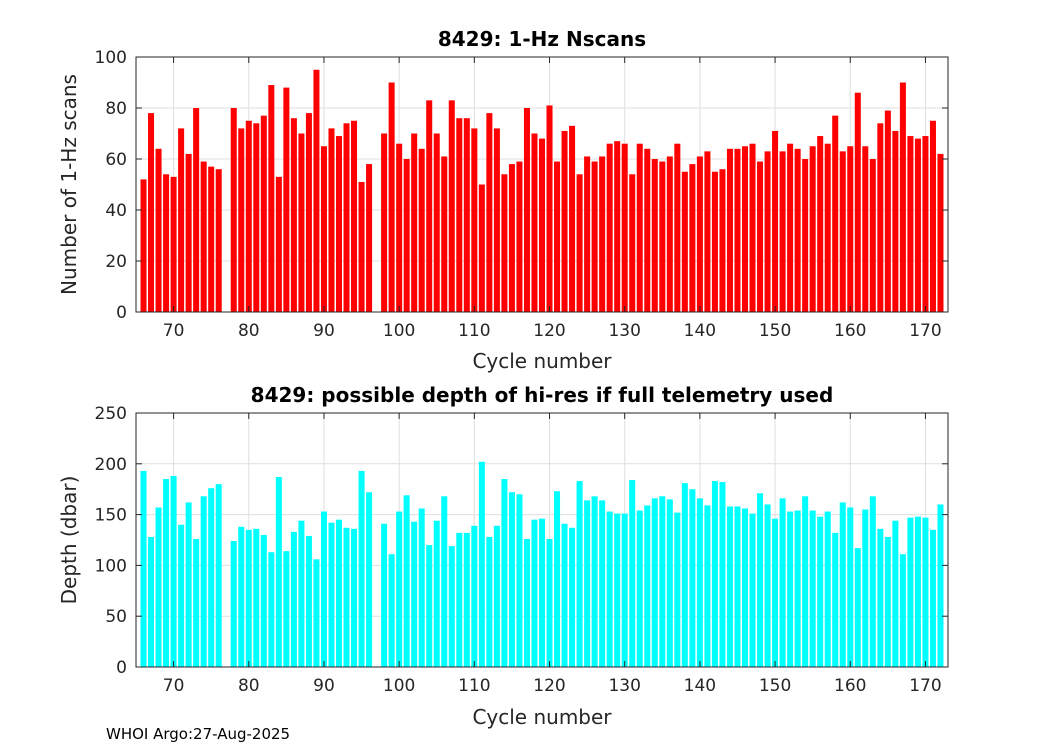 The image size is (1050, 750). What do you see at coordinates (111, 516) in the screenshot?
I see `depth-y-tick-label: 150` at bounding box center [111, 516].